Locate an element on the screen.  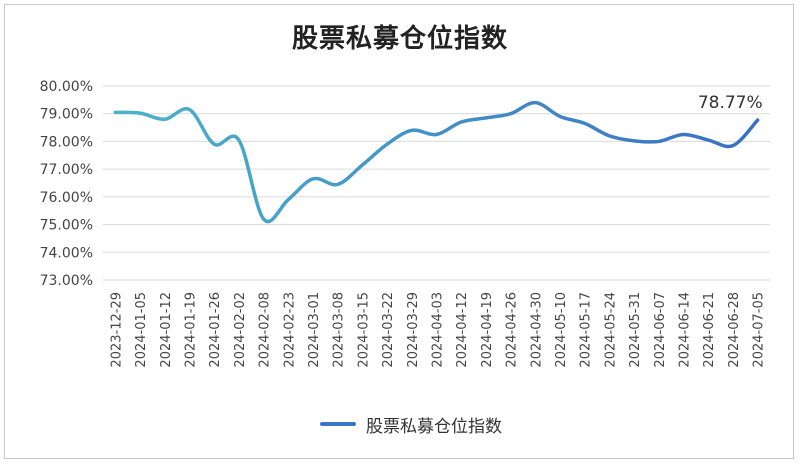
data-label-layer: 78.77% is located at coordinates (730, 103).